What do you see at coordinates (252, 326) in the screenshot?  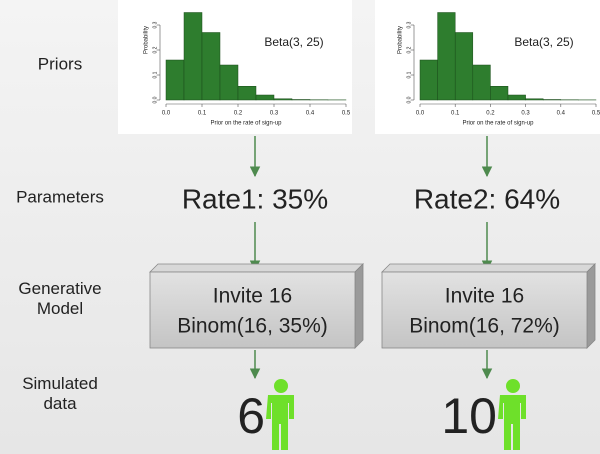 I see `model-line: Binom(16, 35%)` at bounding box center [252, 326].